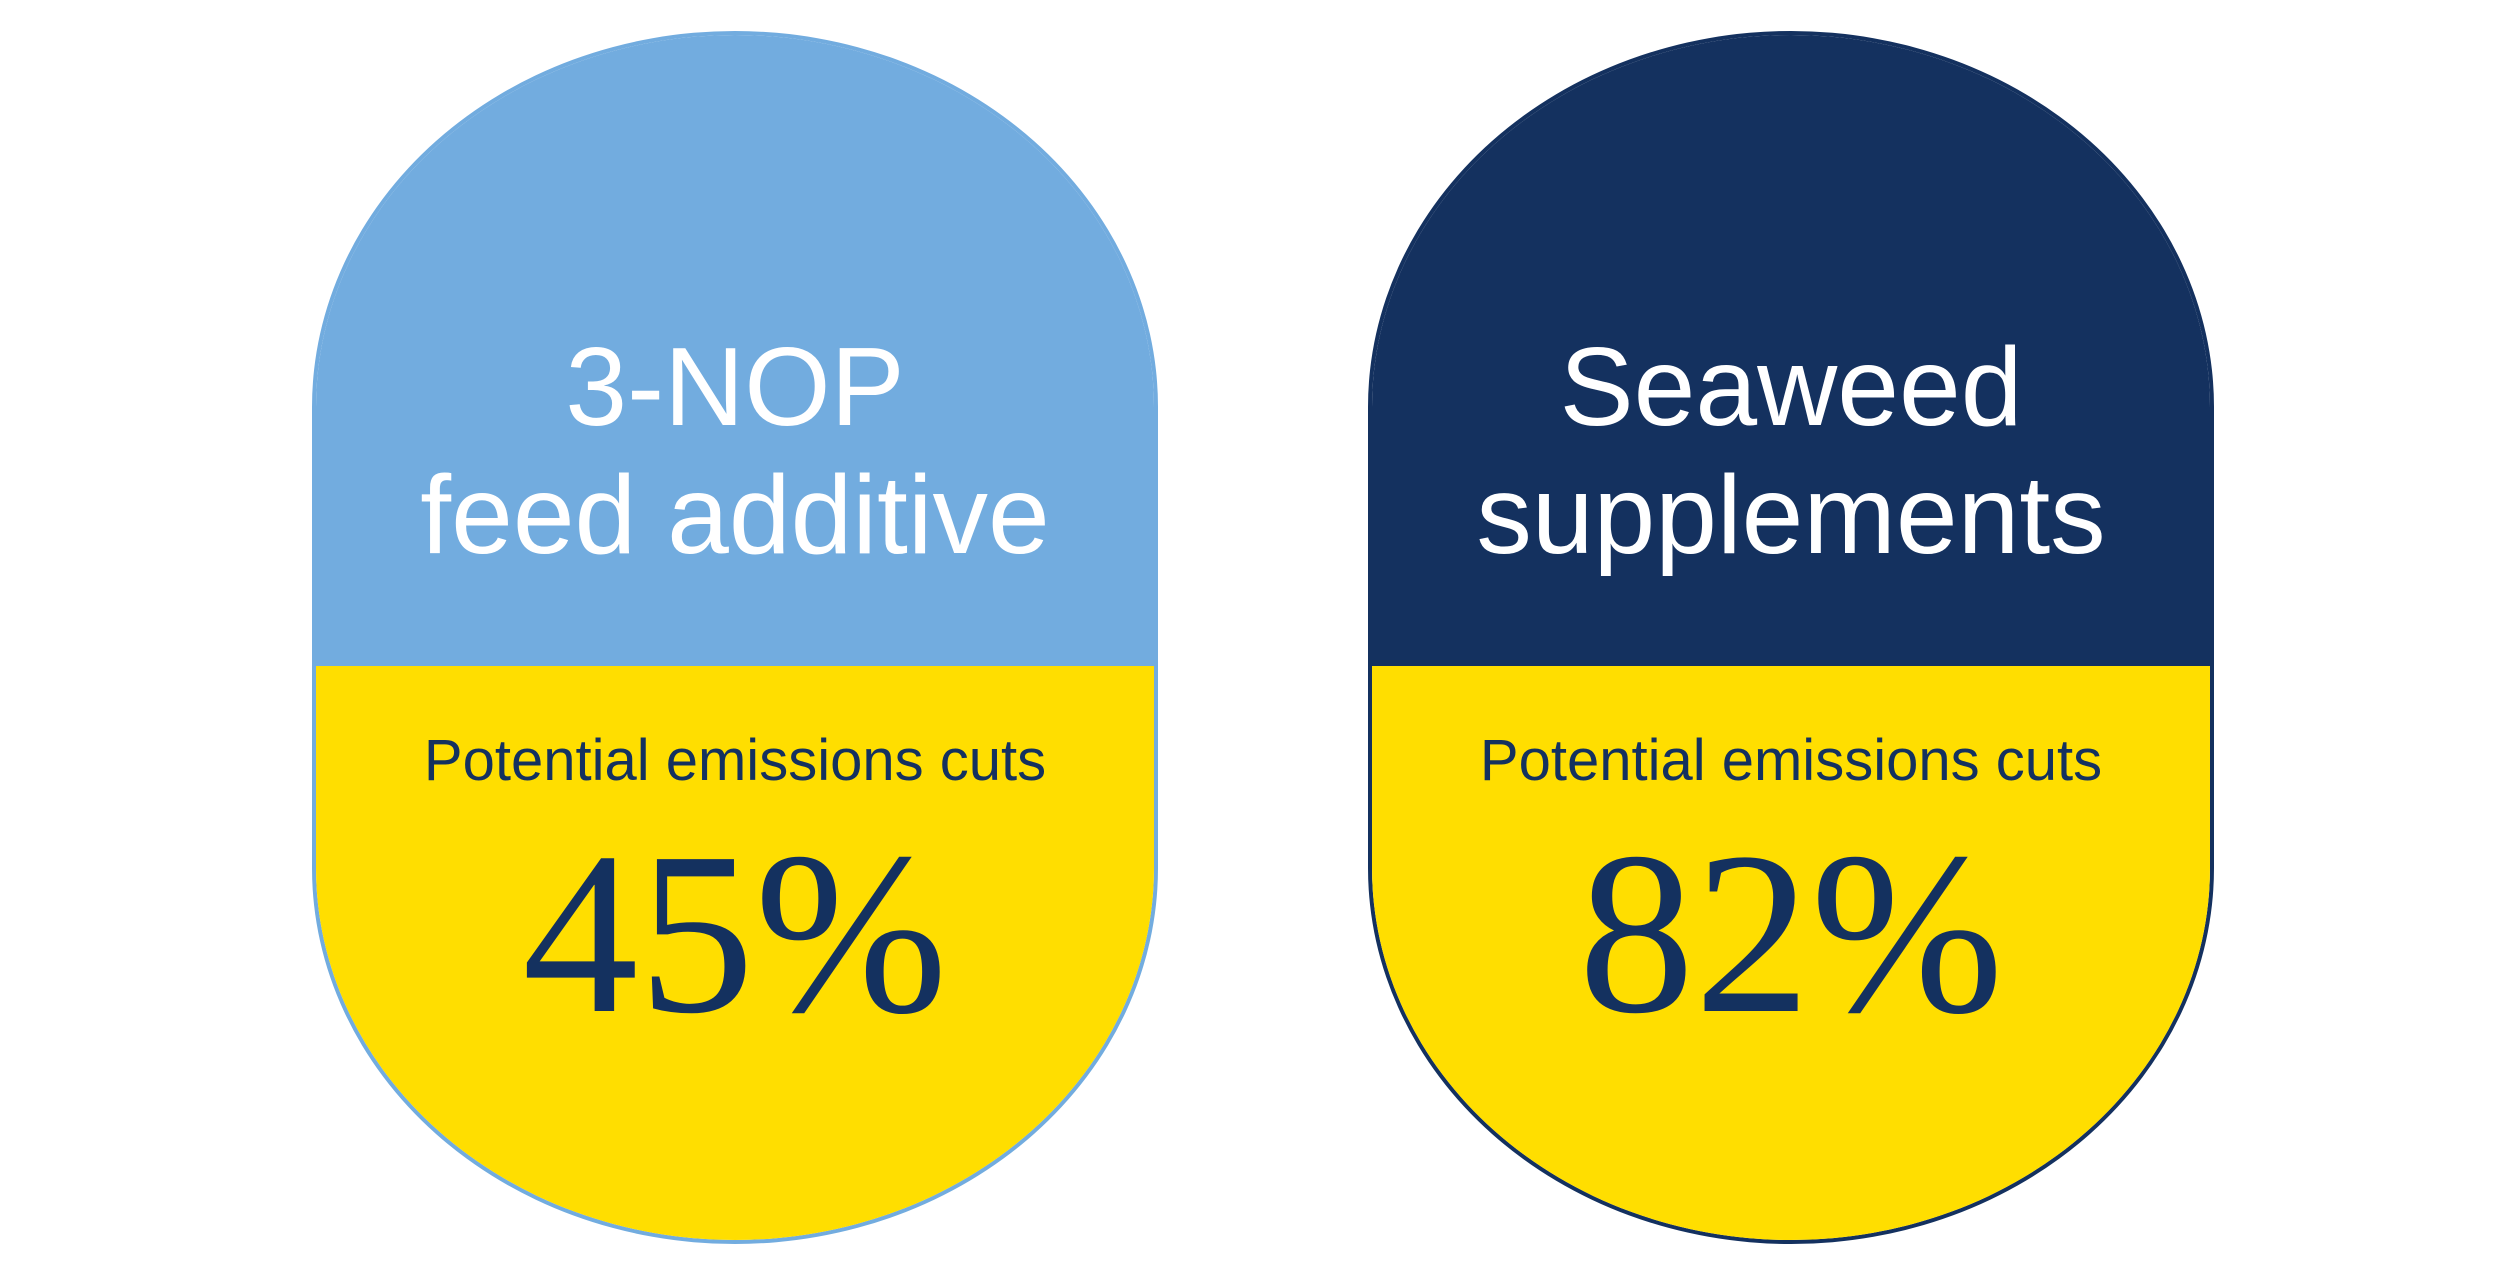 Image resolution: width=2501 pixels, height=1268 pixels. I want to click on pill-seaweed-title-line2: supplements, so click(1791, 515).